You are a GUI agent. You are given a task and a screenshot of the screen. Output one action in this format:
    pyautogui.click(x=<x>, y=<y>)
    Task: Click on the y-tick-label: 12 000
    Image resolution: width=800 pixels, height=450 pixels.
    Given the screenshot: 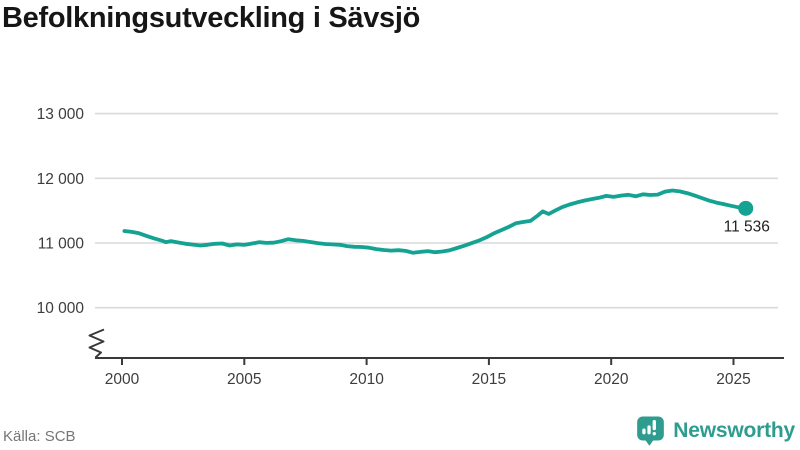 What is the action you would take?
    pyautogui.click(x=61, y=179)
    